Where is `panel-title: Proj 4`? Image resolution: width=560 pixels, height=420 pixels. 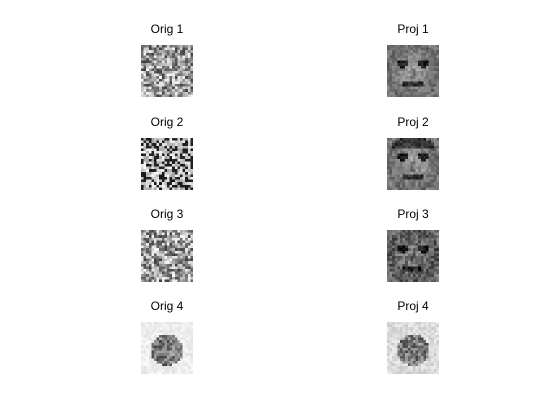
panel-title: Proj 4 is located at coordinates (413, 306).